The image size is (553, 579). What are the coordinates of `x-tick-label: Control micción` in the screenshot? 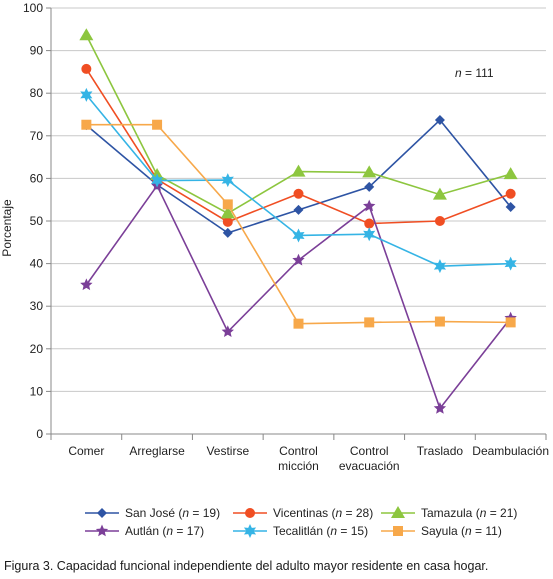 It's located at (298, 458).